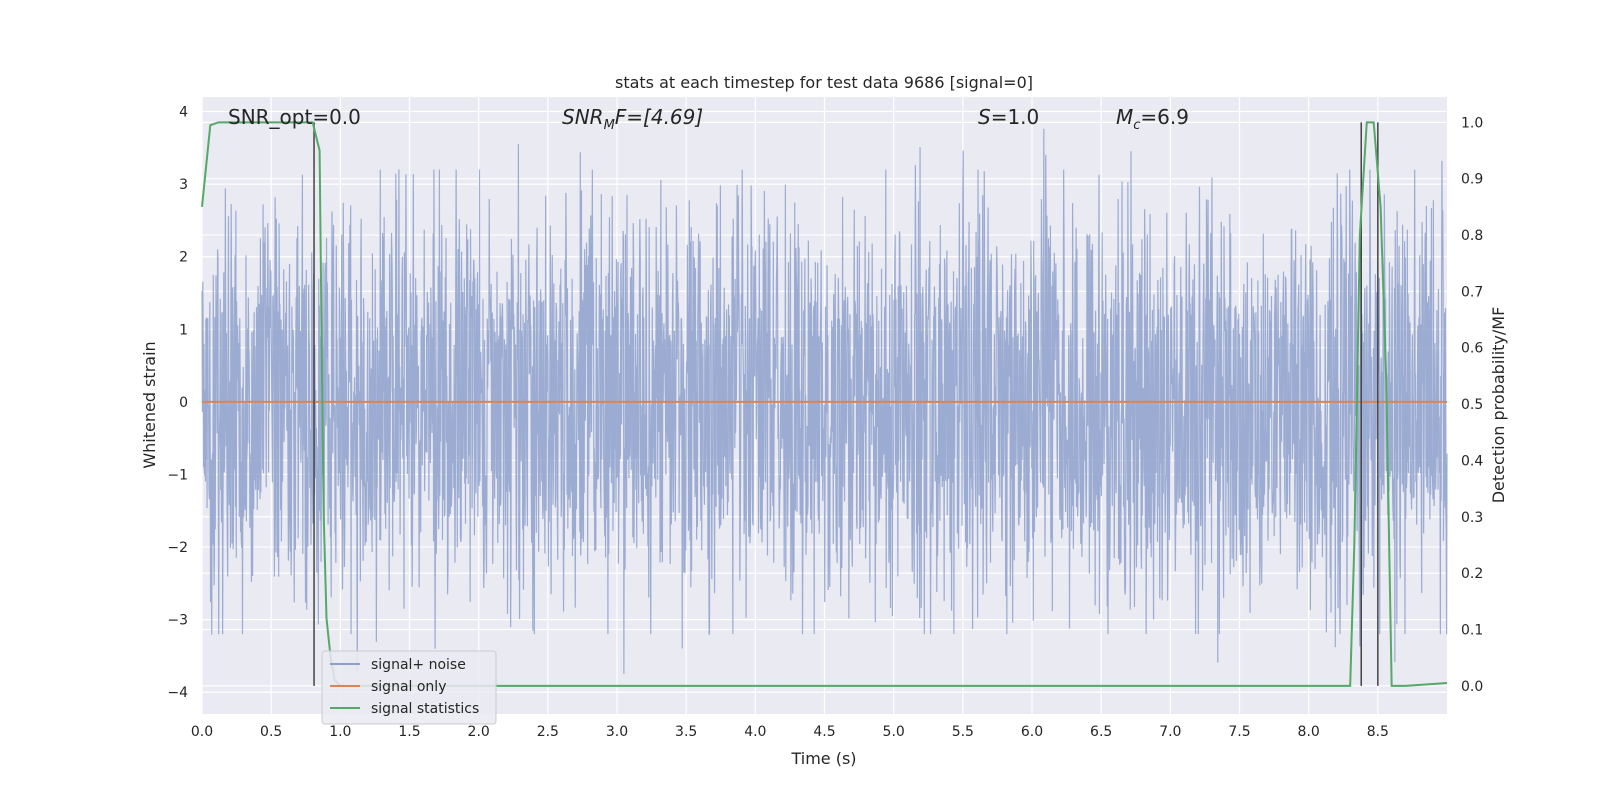  Describe the element at coordinates (183, 330) in the screenshot. I see `y-left-tick-5: 1` at that location.